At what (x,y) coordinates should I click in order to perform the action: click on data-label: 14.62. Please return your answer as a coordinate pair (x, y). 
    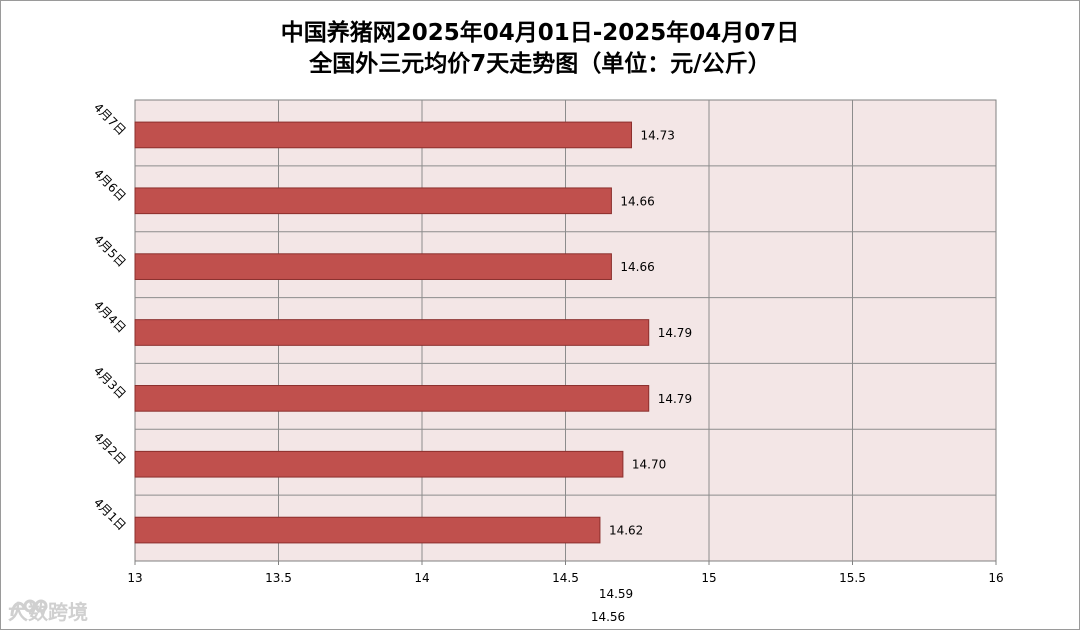
    Looking at the image, I should click on (626, 531).